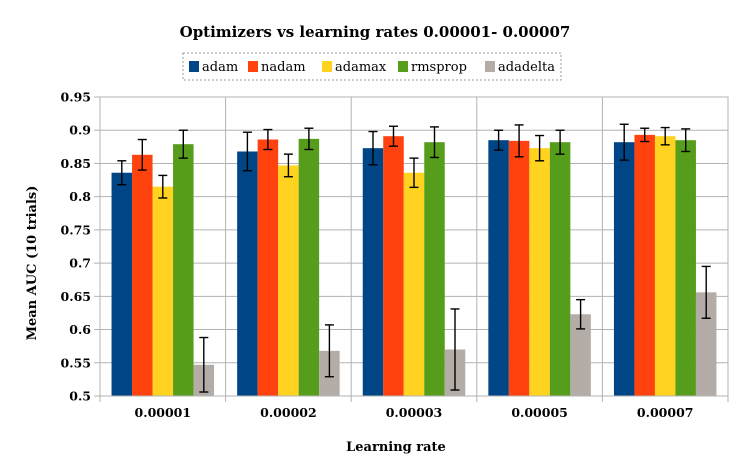 The width and height of the screenshot is (744, 475). I want to click on bar-adam-0.00007, so click(624, 269).